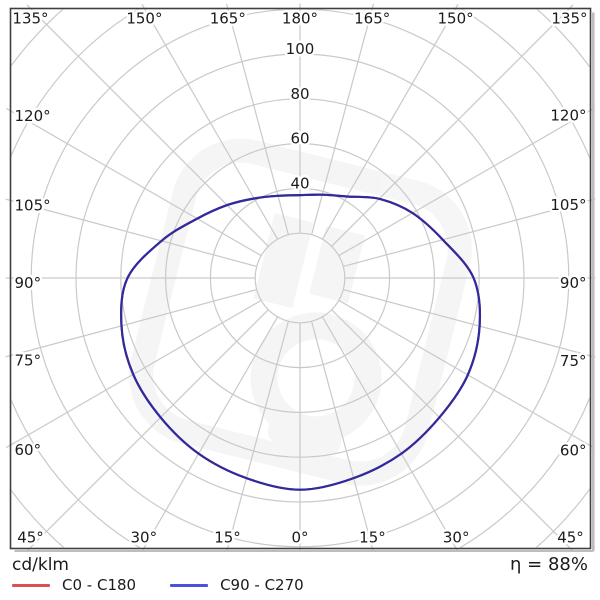 The width and height of the screenshot is (600, 600). Describe the element at coordinates (300, 19) in the screenshot. I see `angle-label: 180°` at that location.